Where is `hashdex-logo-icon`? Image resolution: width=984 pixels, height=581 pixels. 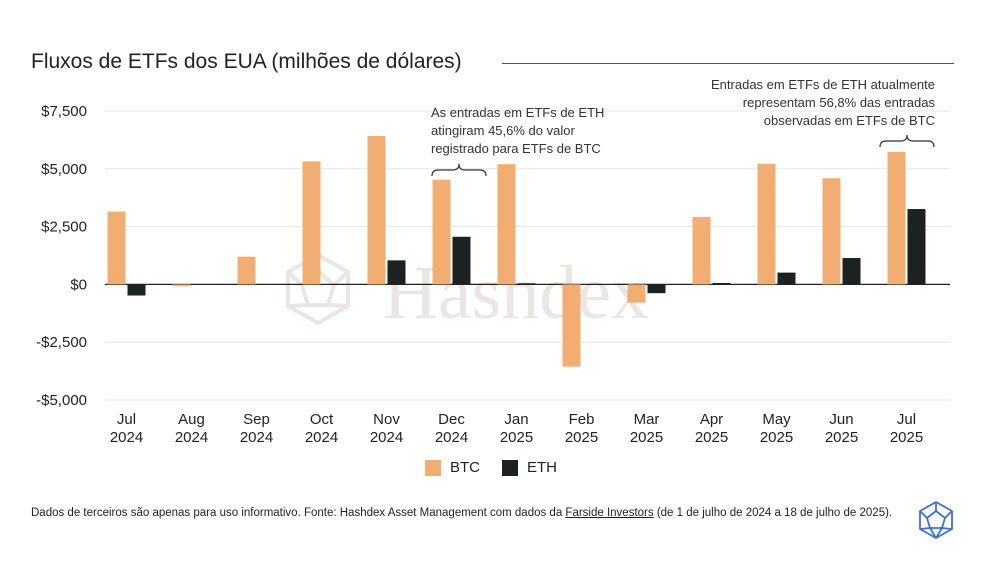 hashdex-logo-icon is located at coordinates (936, 520).